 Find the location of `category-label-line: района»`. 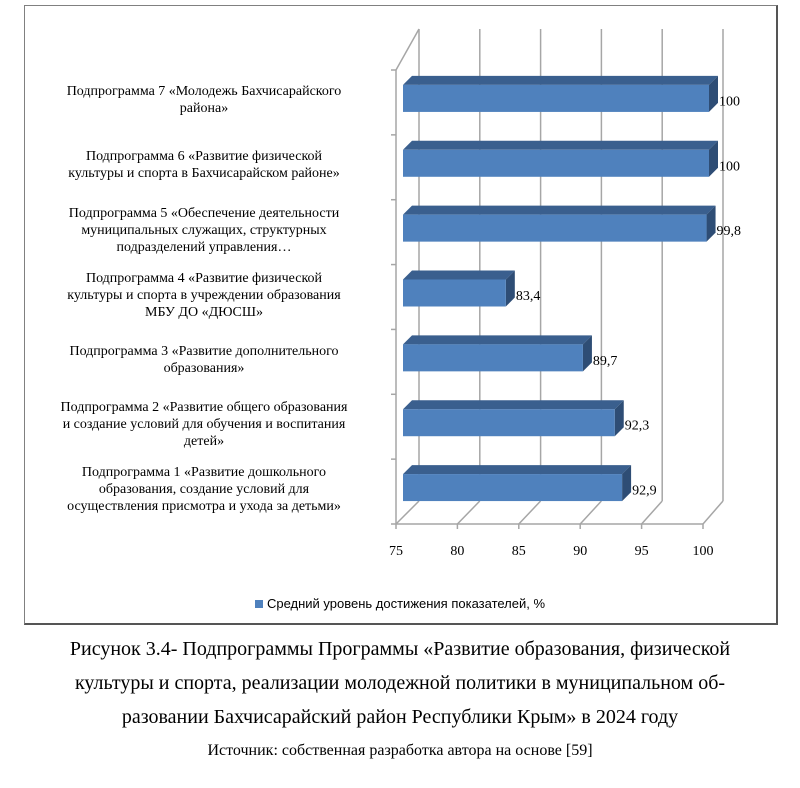

category-label-line: района» is located at coordinates (204, 109).